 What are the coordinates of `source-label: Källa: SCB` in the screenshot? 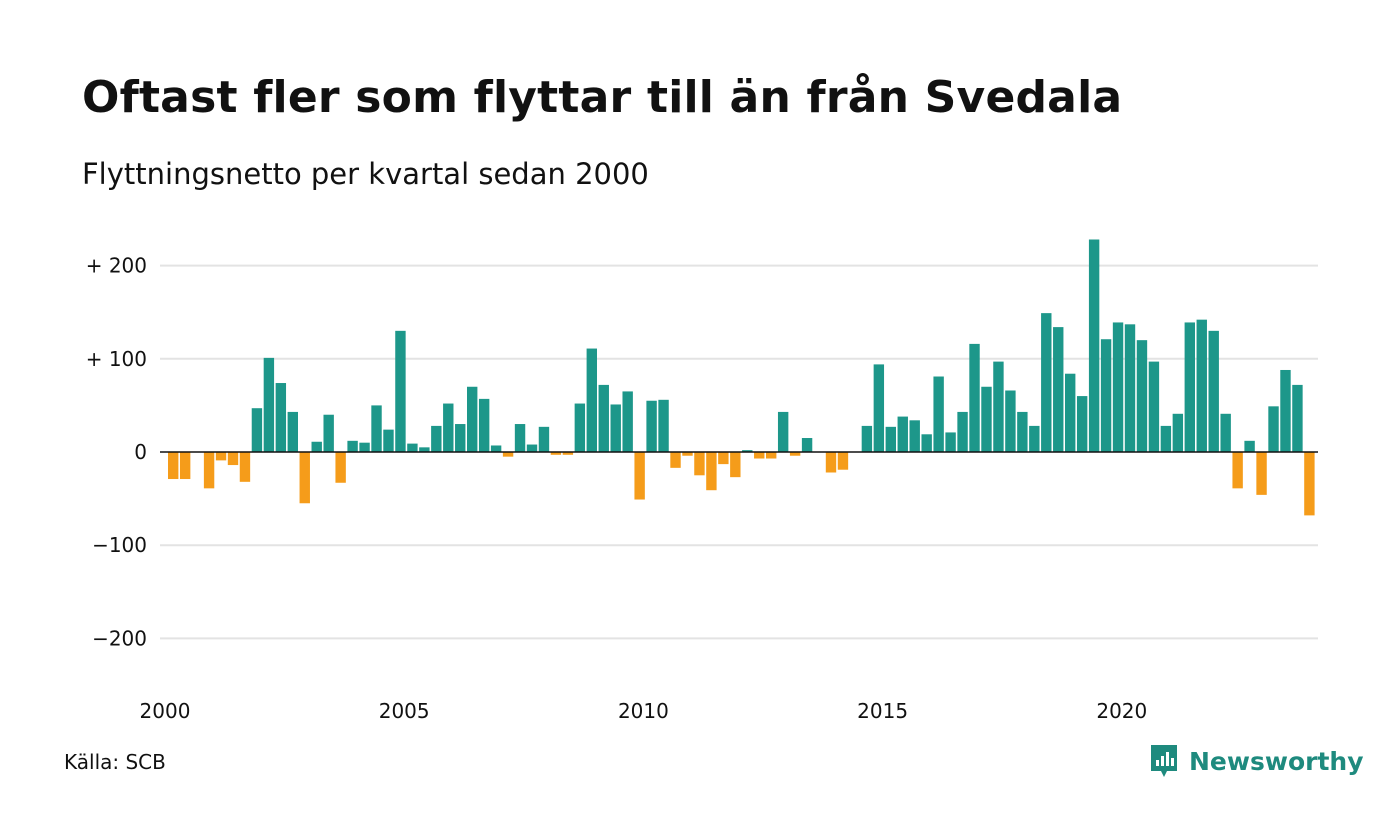 It's located at (115, 762).